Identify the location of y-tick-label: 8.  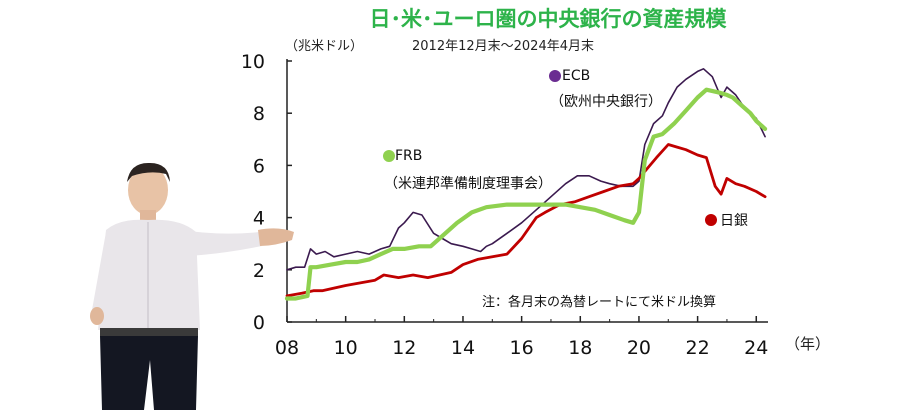
(259, 114).